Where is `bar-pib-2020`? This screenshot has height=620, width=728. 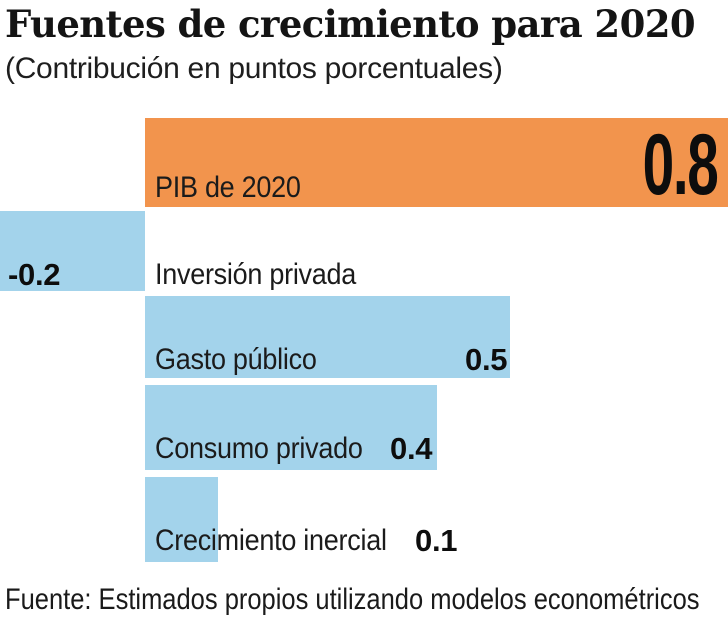 bar-pib-2020 is located at coordinates (436, 162).